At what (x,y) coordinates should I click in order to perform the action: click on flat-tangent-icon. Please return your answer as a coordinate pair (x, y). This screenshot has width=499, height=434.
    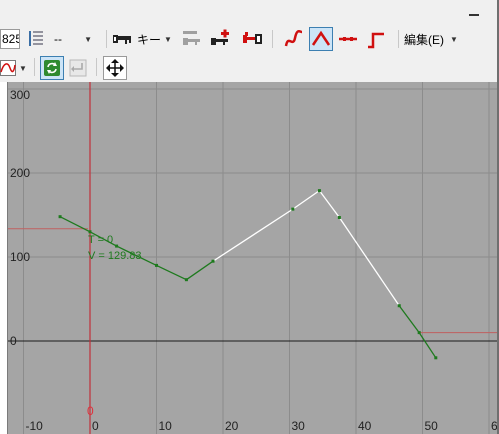
    Looking at the image, I should click on (348, 39).